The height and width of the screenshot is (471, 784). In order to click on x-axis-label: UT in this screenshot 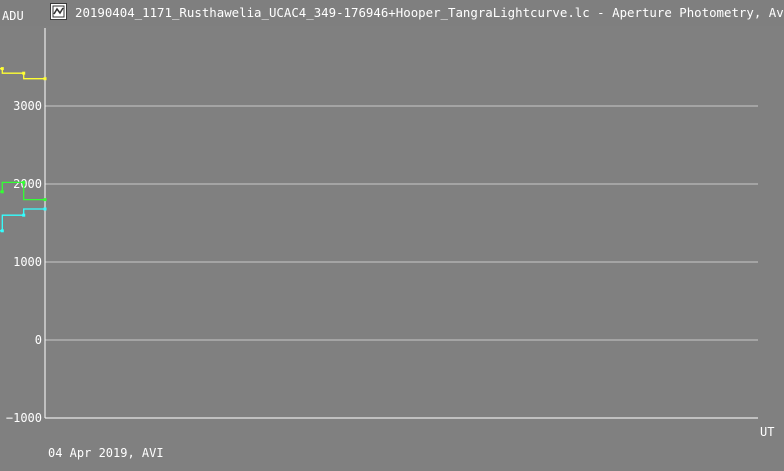, I will do `click(767, 432)`.